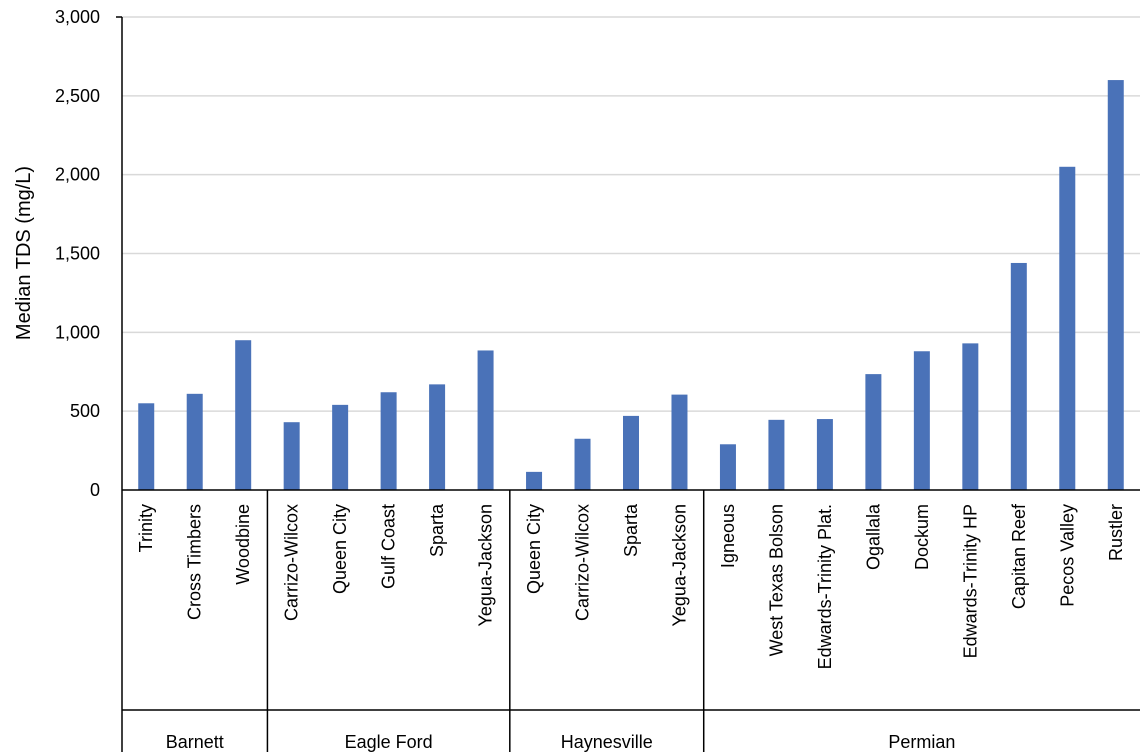  What do you see at coordinates (77, 17) in the screenshot?
I see `y-tick-label: 3,000` at bounding box center [77, 17].